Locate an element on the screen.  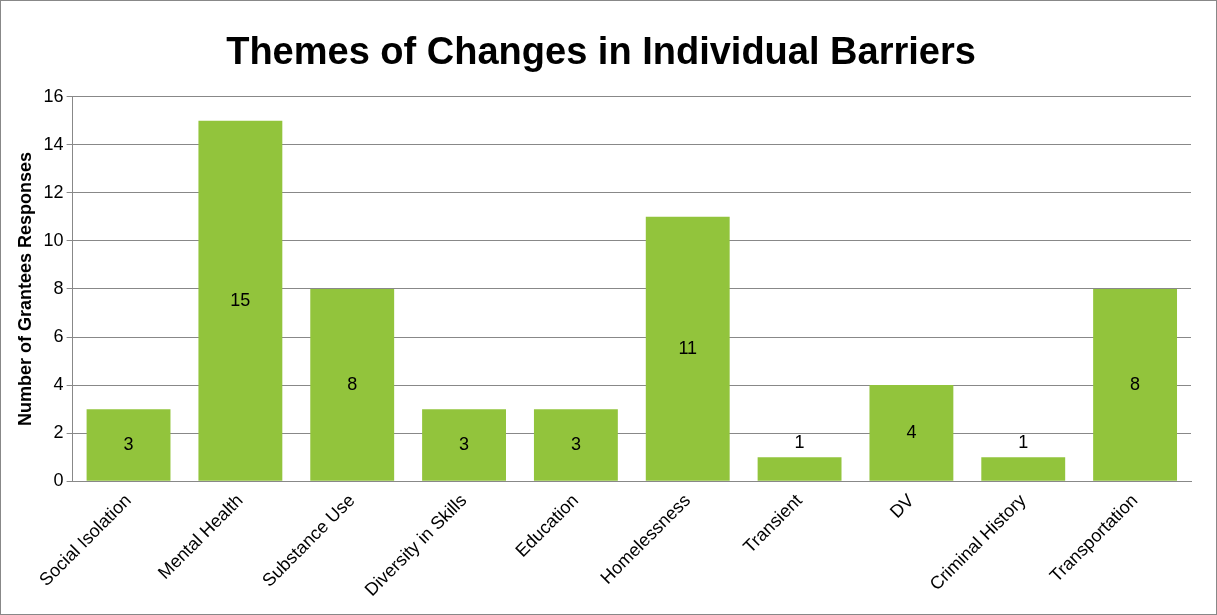
y-tick-label: 2 is located at coordinates (58, 432).